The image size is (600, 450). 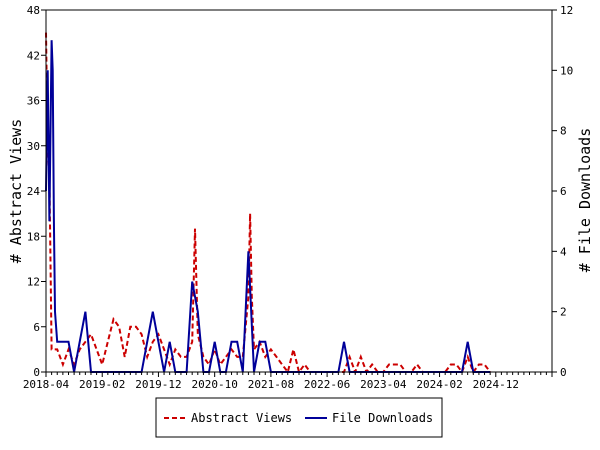 What do you see at coordinates (16, 191) in the screenshot?
I see `y-left-axis-title: # Abstract Views` at bounding box center [16, 191].